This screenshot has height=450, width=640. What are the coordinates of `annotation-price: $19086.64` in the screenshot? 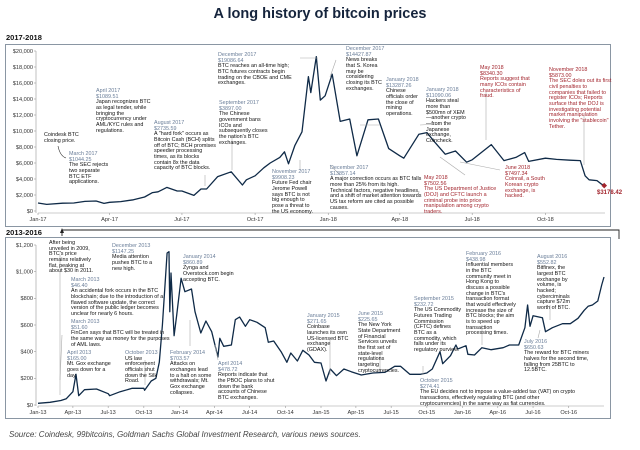 It's located at (231, 60).